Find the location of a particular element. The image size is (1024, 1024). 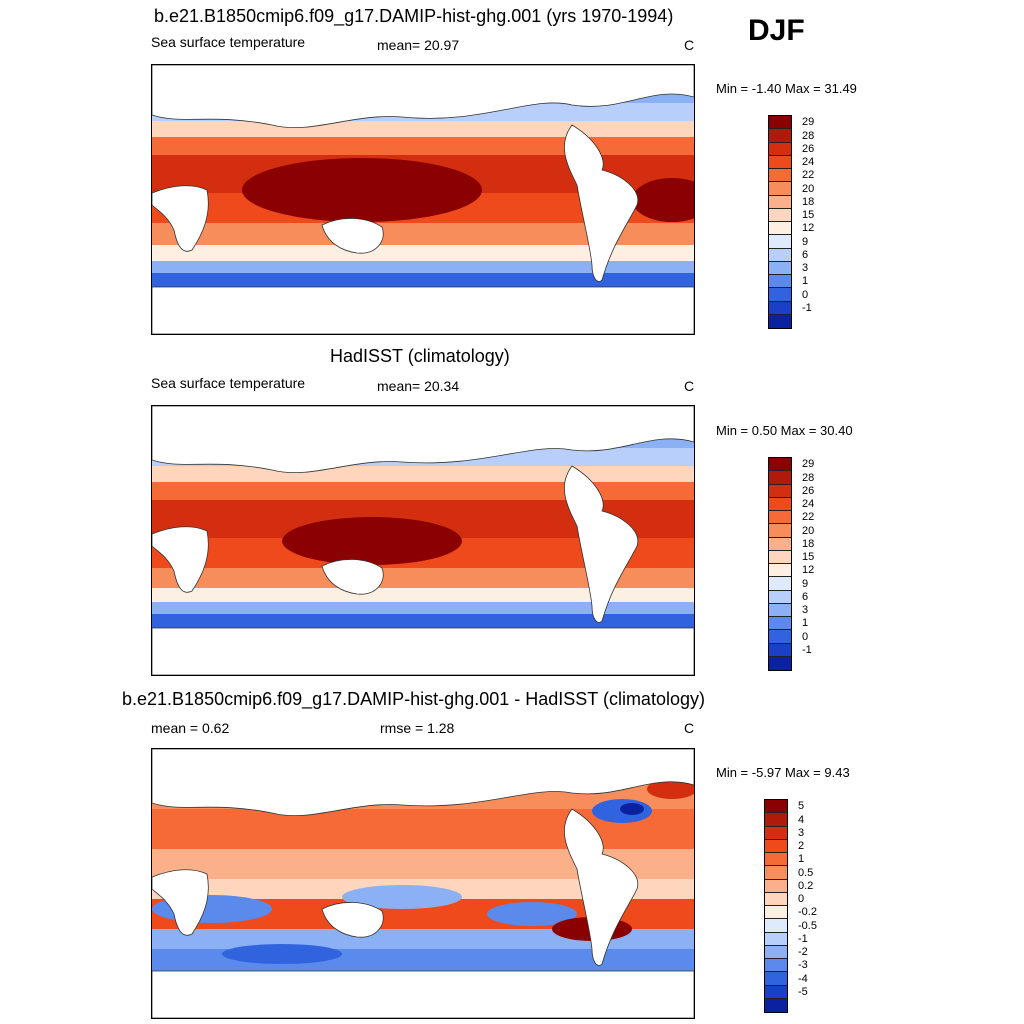

panel-2-colorbar is located at coordinates (780, 564).